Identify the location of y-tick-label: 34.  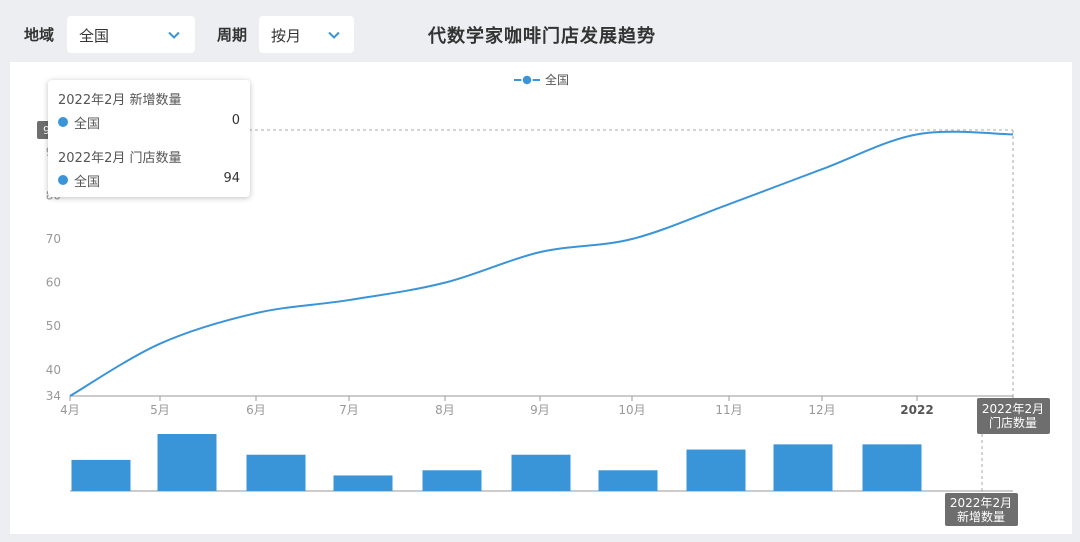
(53, 396).